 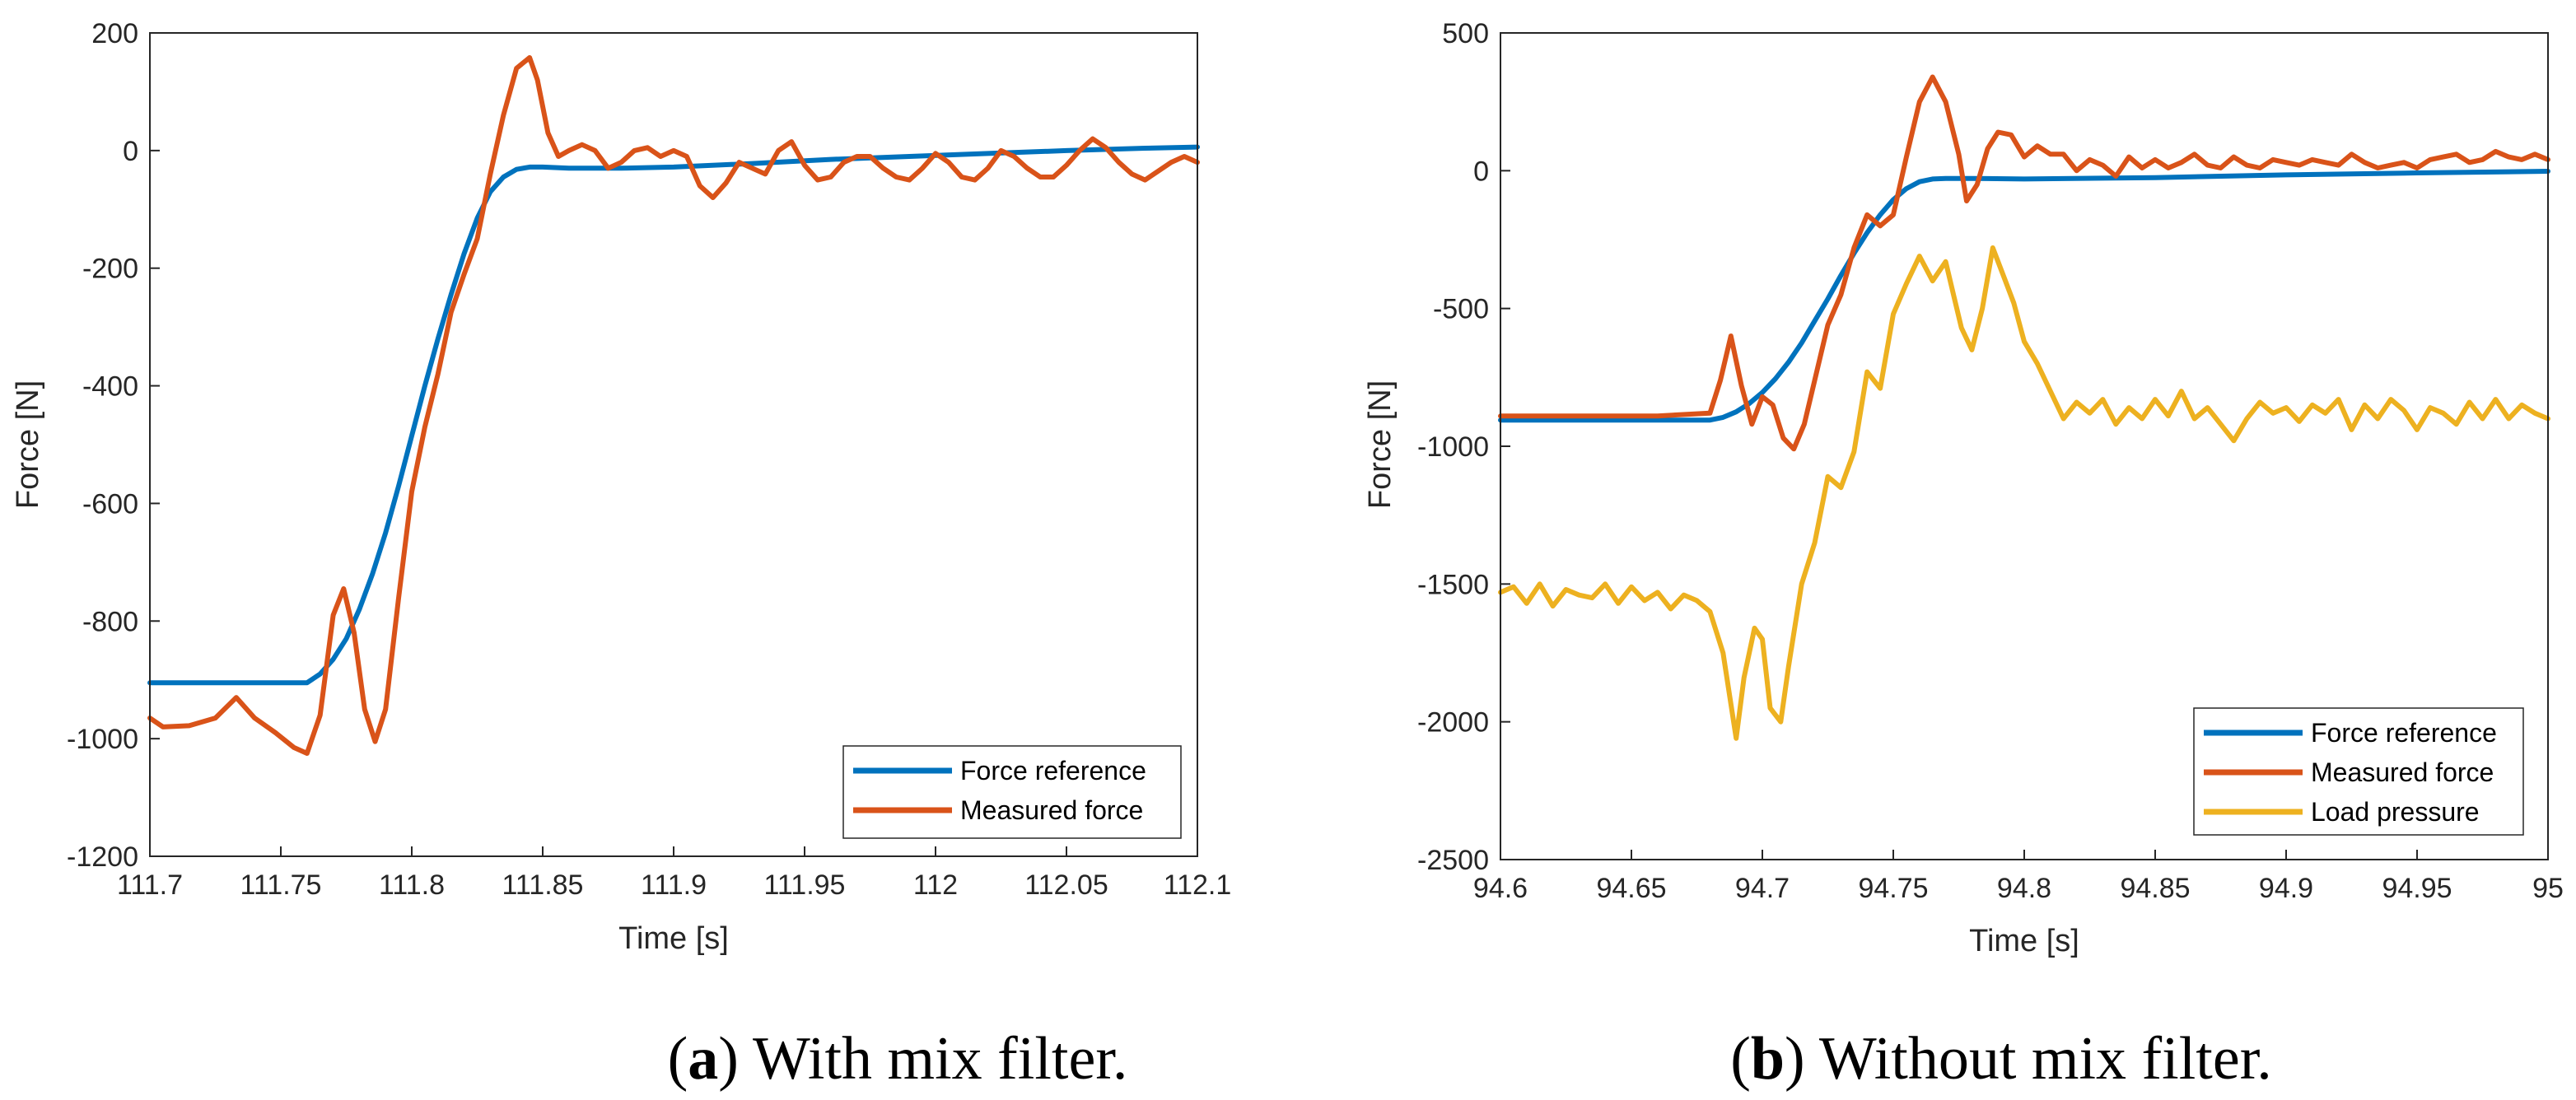 I want to click on panel-a-ytick-label: -1000, so click(x=102, y=740).